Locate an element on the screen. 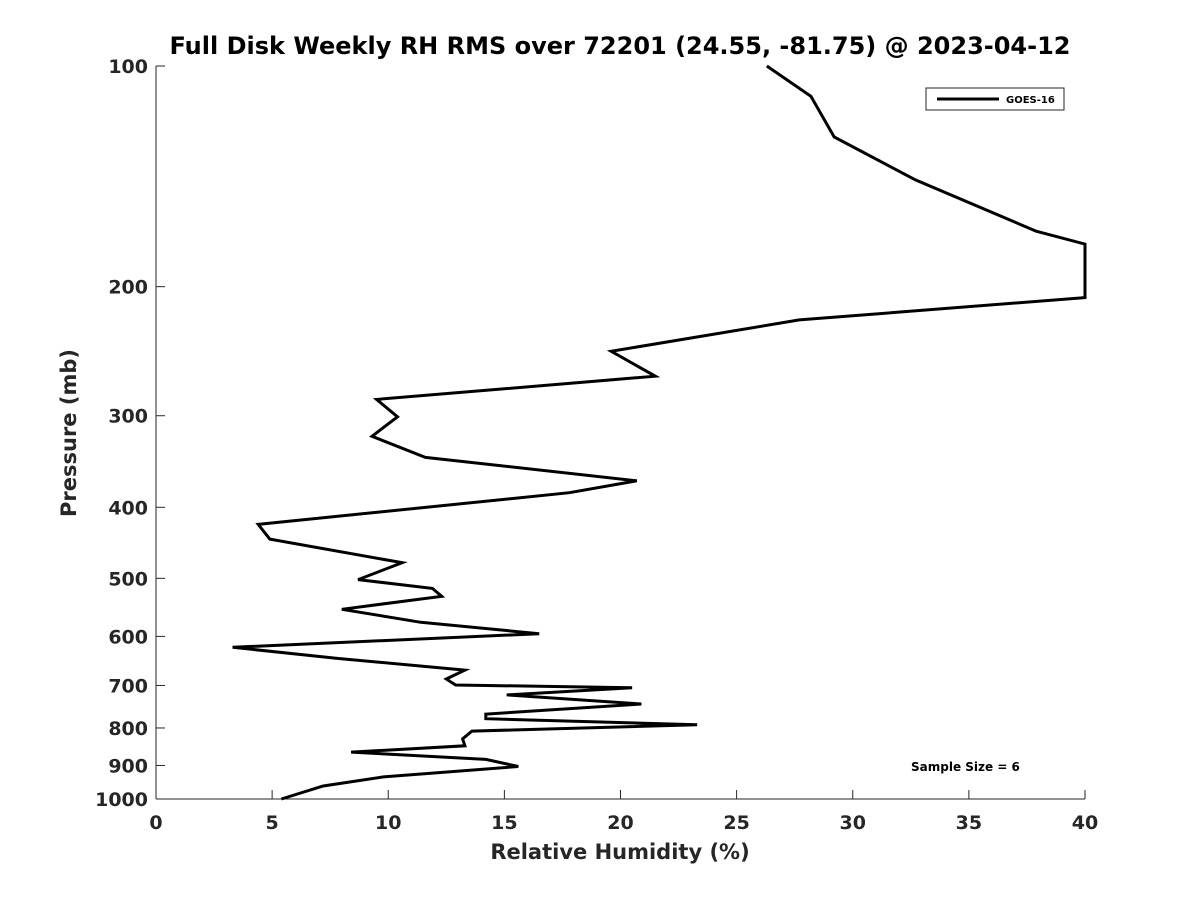  x-axis-ticks: 0 5 10 15 20 25 30 35 40 is located at coordinates (623, 812).